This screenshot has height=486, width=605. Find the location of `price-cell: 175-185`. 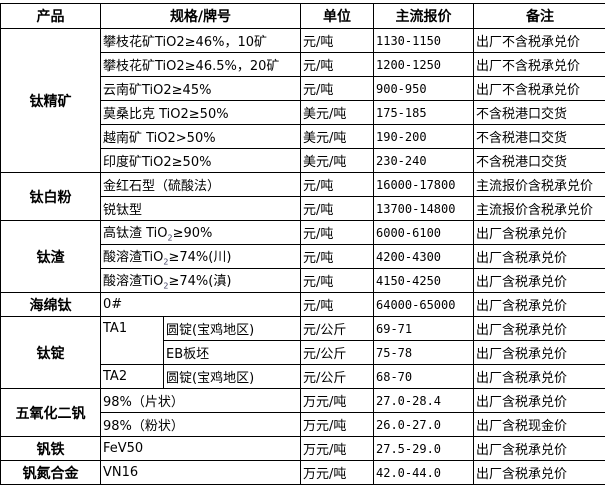

price-cell: 175-185 is located at coordinates (423, 112).